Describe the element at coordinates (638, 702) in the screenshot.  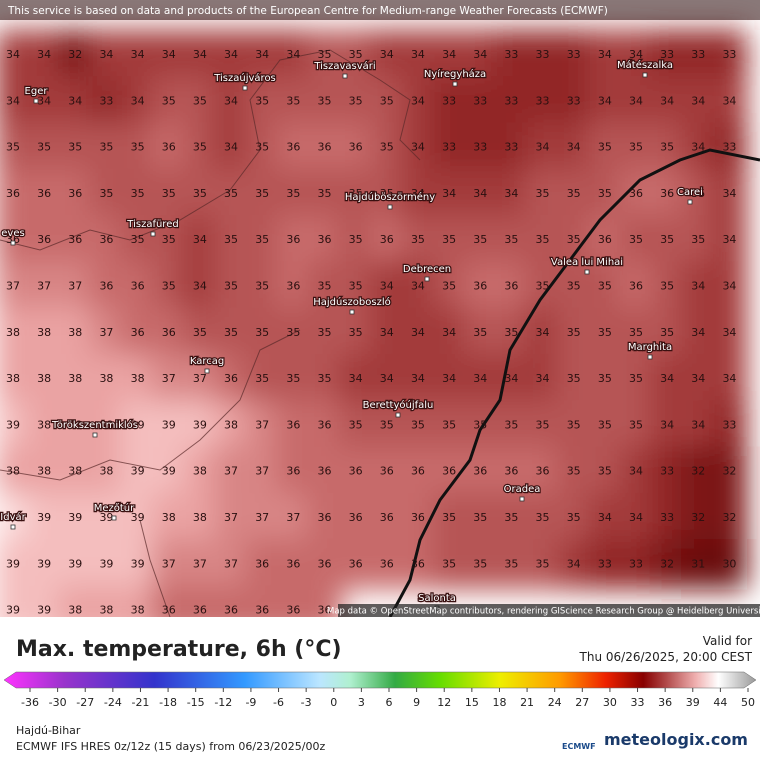
I see `colorbar-tick-label: 33` at that location.